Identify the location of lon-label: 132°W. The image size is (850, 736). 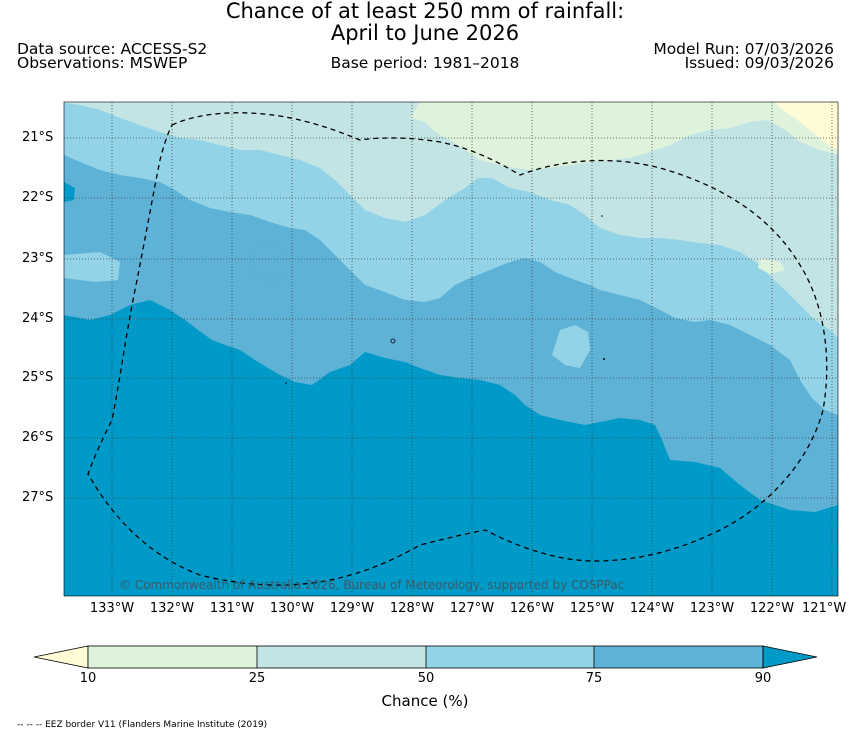
(172, 608).